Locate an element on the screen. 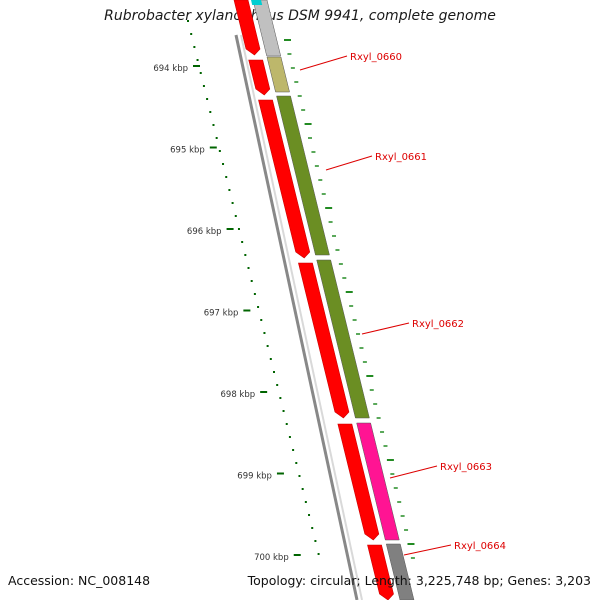 This screenshot has height=600, width=600. gene-feature-gray is located at coordinates (267, 28).